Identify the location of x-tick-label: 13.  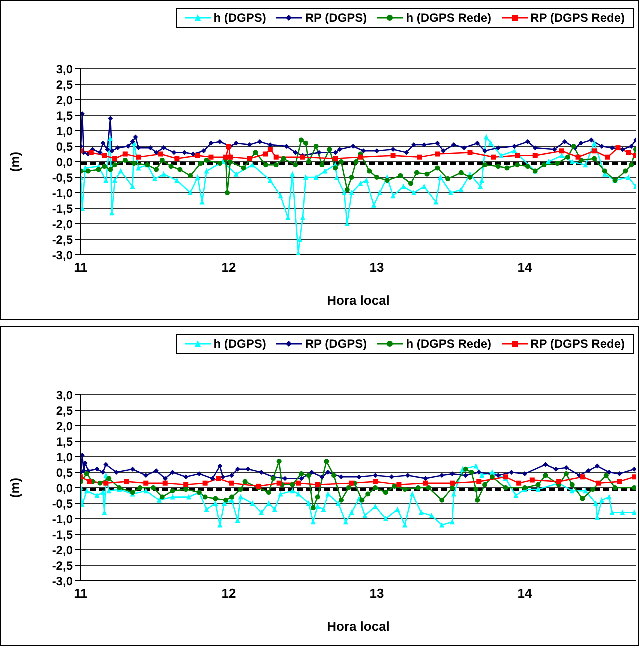
(377, 594).